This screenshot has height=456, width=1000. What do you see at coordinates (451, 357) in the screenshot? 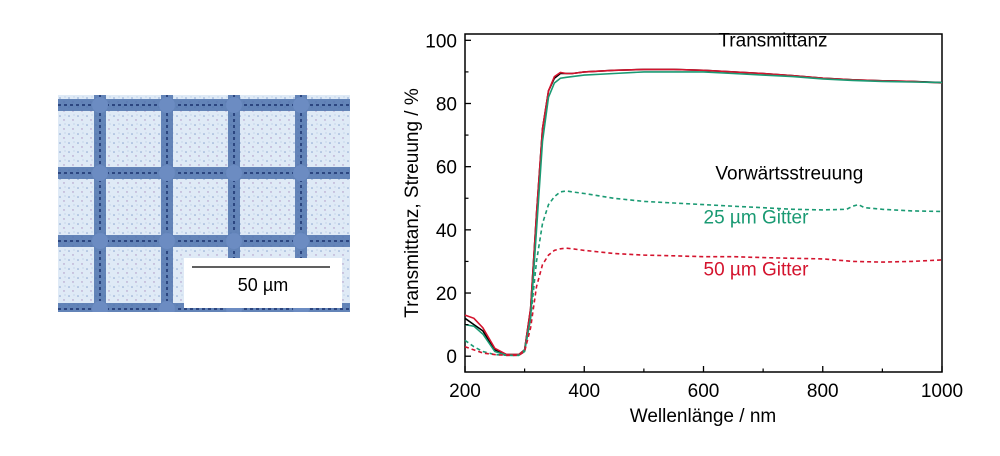
I see `y-tick-label-0: 0` at bounding box center [451, 357].